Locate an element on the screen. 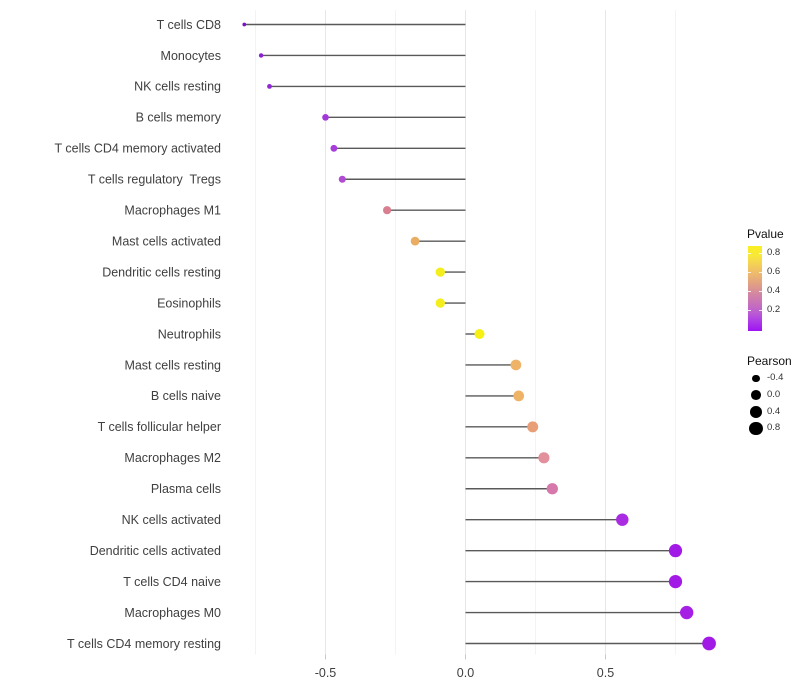 The width and height of the screenshot is (800, 700). category-label: T cells CD4 memory resting is located at coordinates (144, 644).